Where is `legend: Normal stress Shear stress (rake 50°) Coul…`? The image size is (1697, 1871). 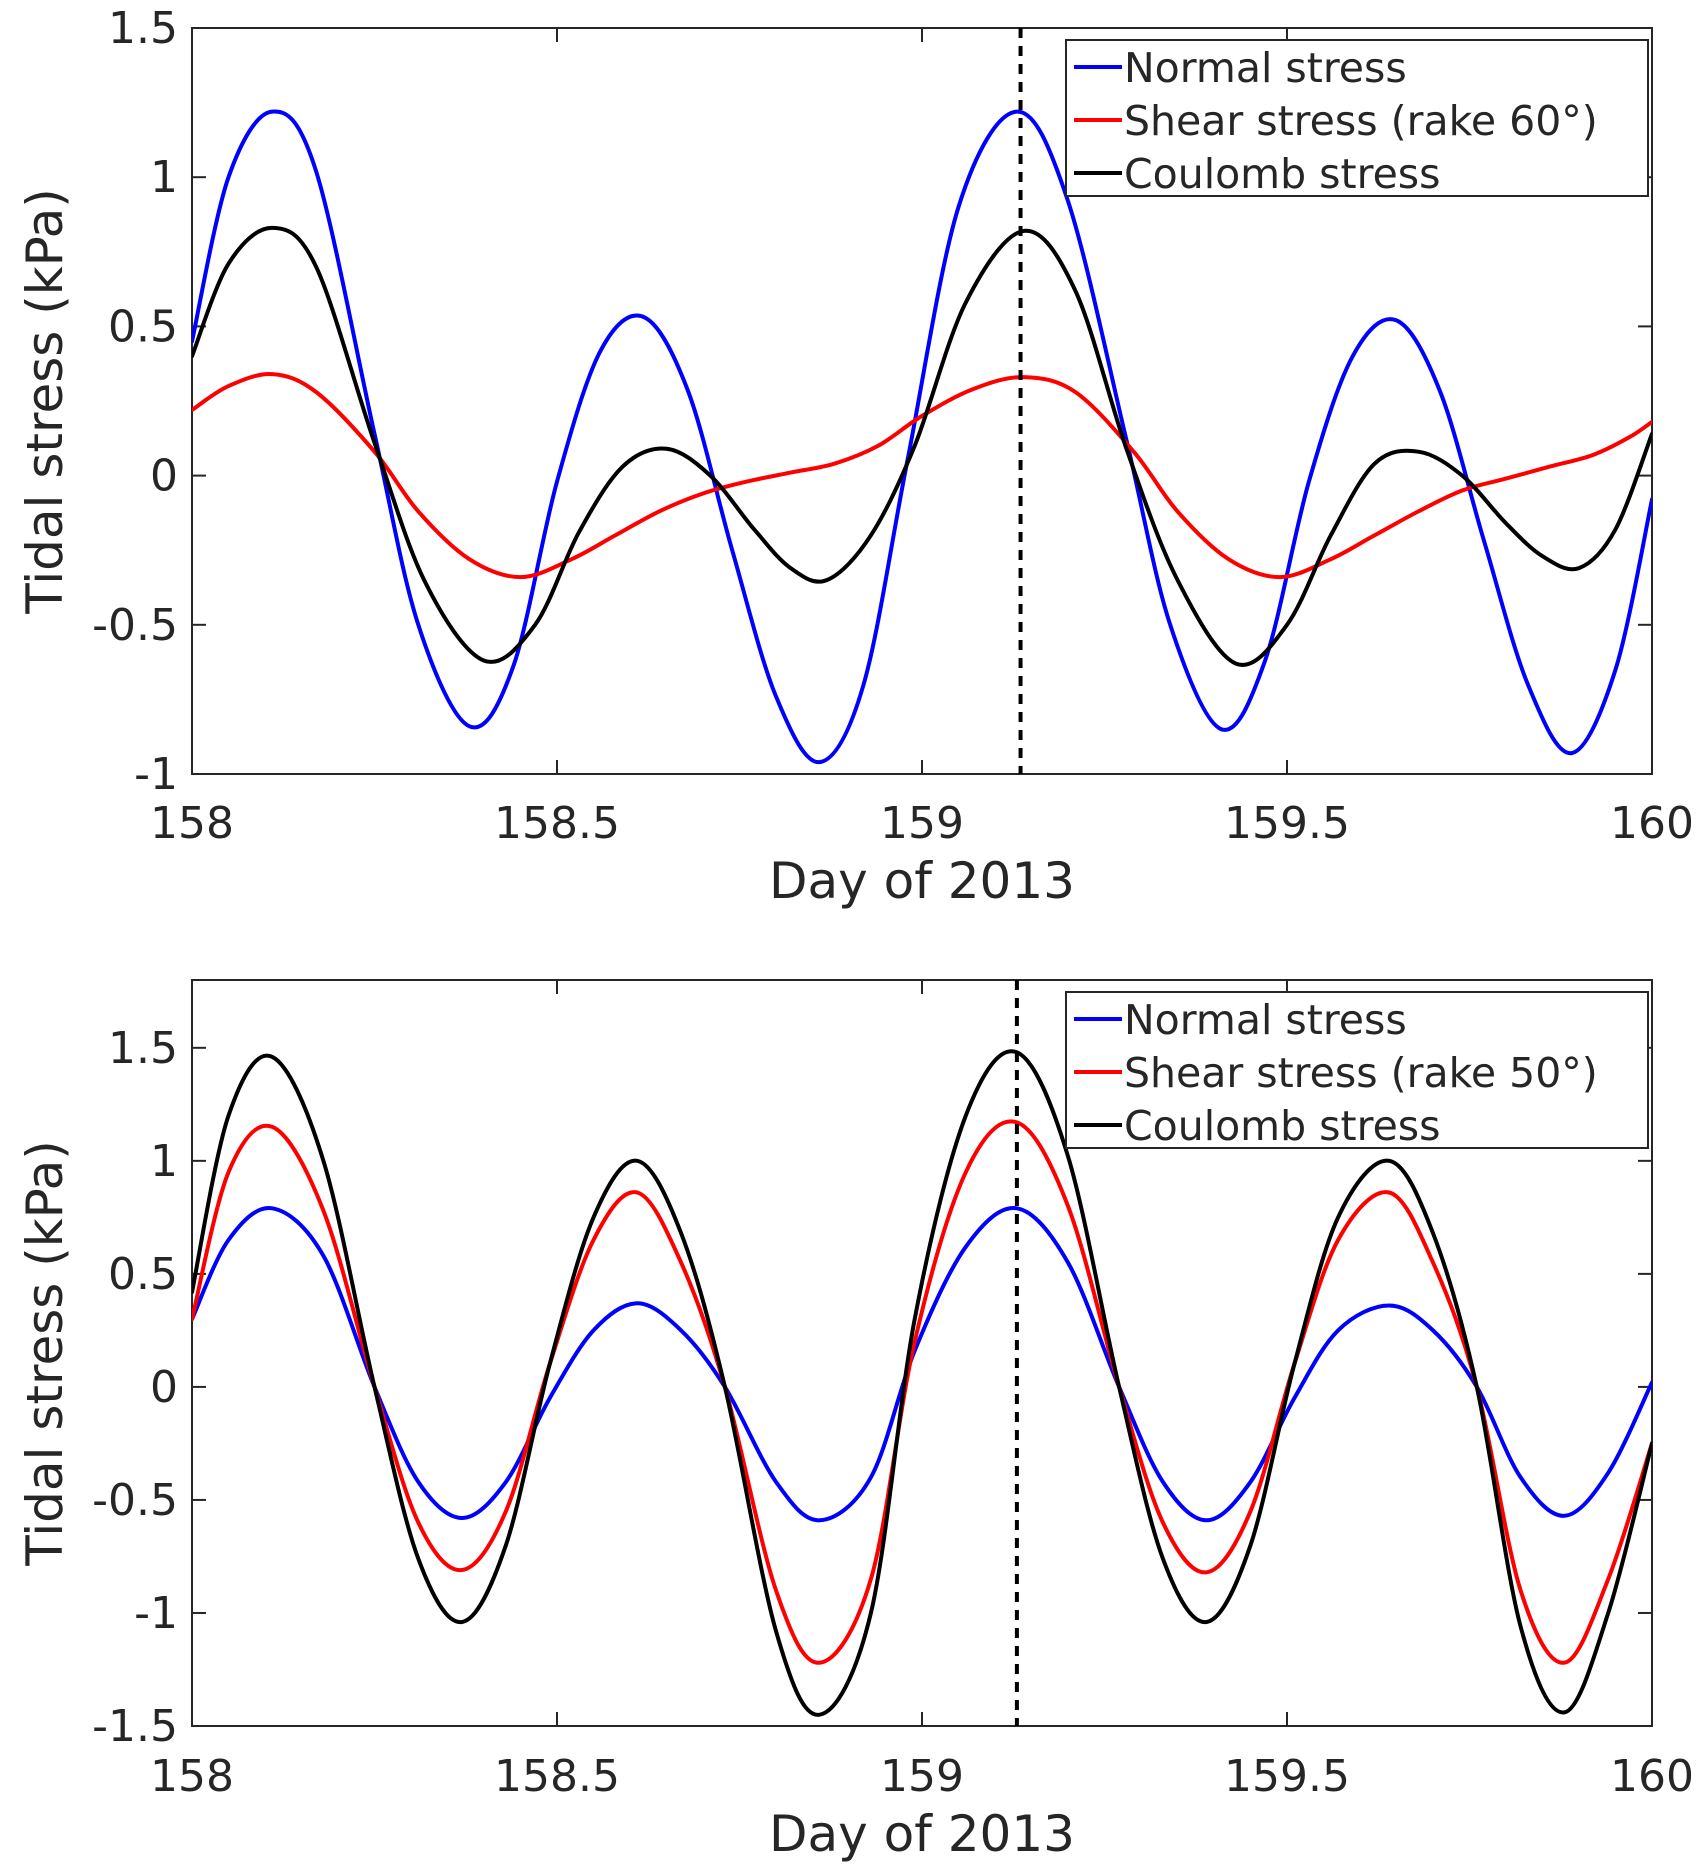
legend: Normal stress Shear stress (rake 50°) Coul… is located at coordinates (1357, 1070).